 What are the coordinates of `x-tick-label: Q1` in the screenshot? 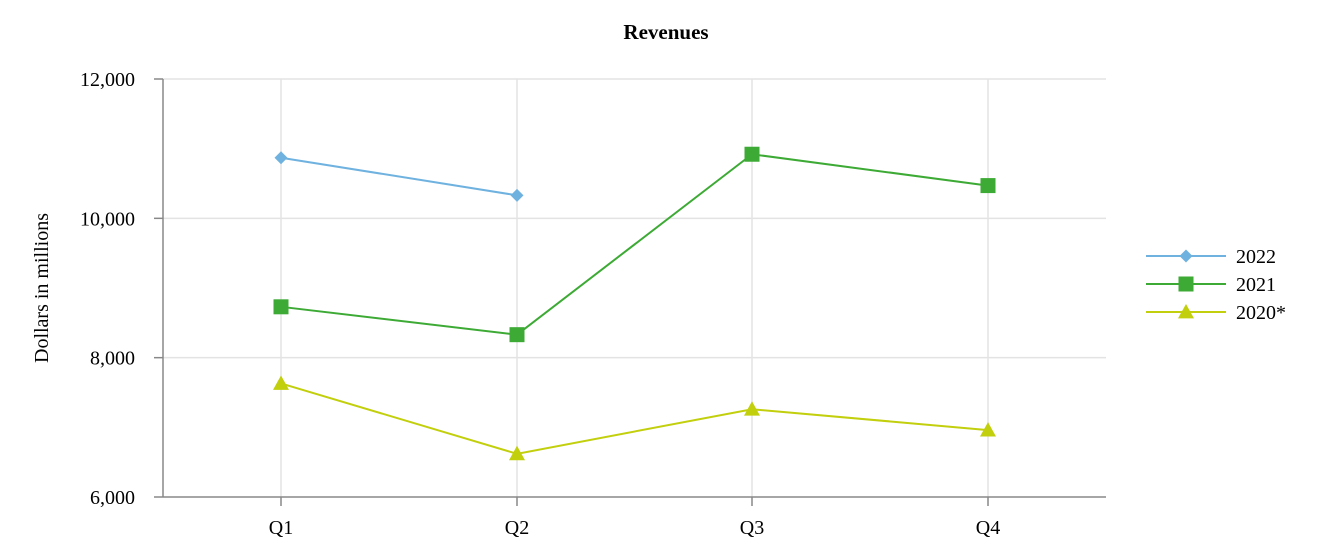 It's located at (281, 528).